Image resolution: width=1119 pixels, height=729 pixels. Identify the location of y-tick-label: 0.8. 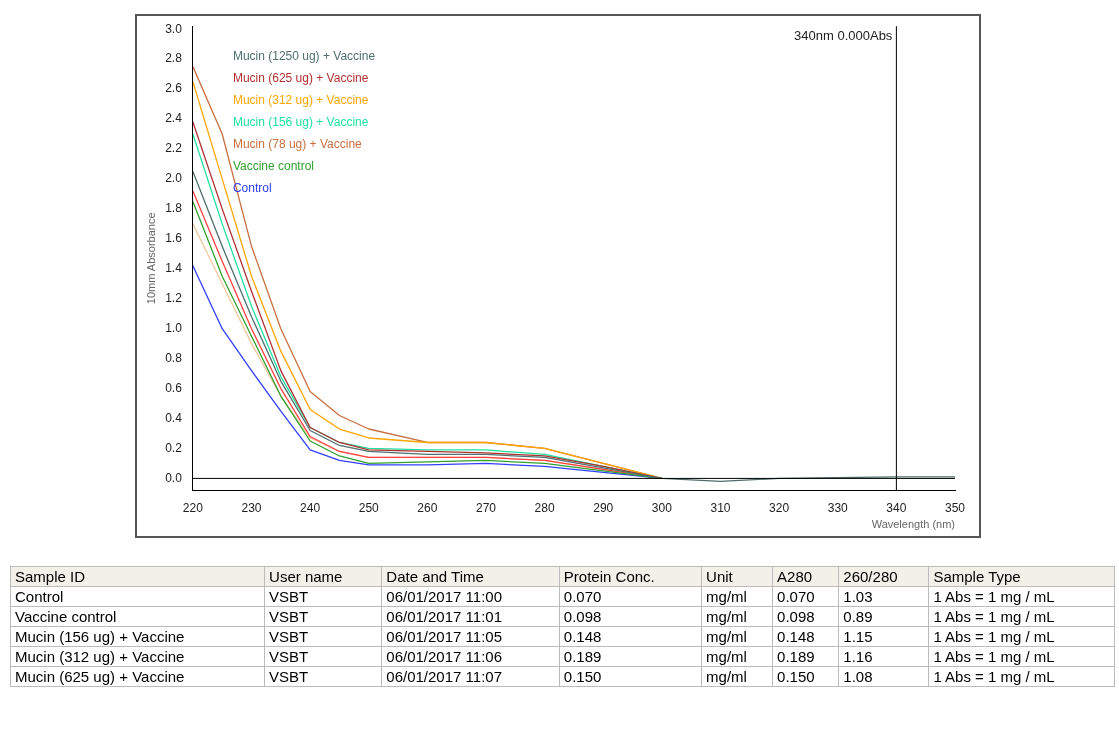
(174, 357).